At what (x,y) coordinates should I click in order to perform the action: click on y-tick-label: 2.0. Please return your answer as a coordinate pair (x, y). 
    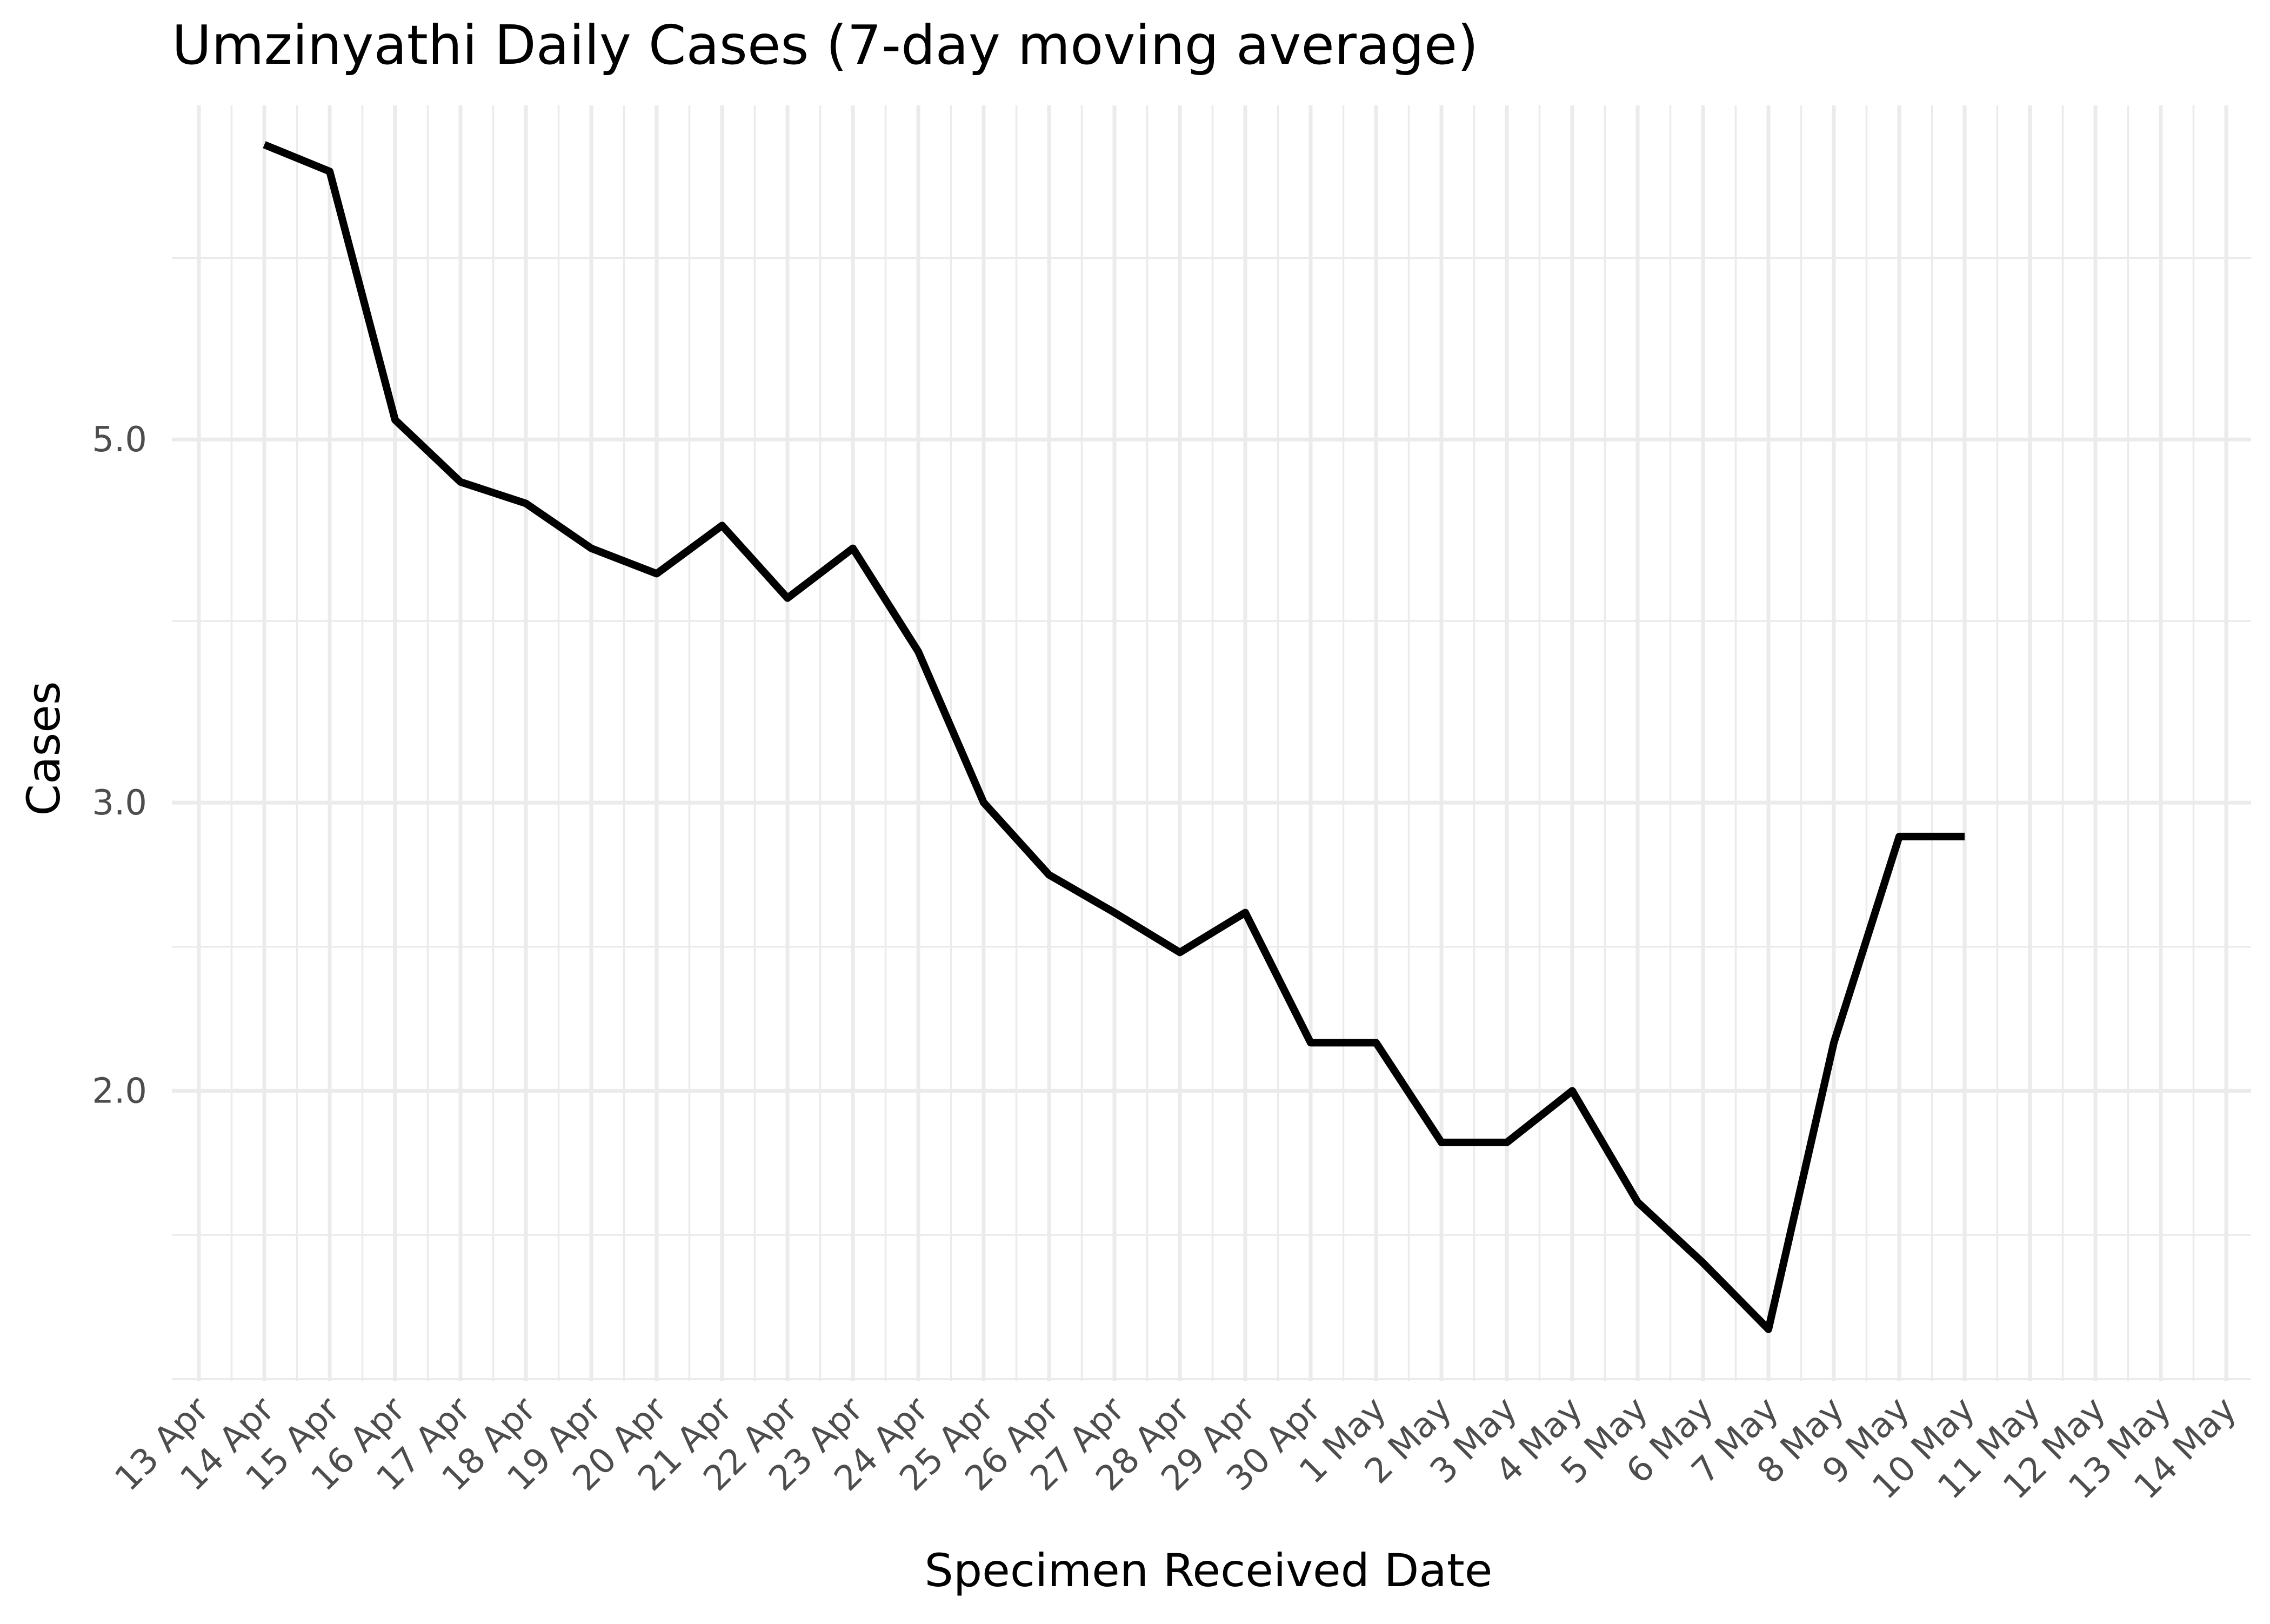
    Looking at the image, I should click on (119, 1091).